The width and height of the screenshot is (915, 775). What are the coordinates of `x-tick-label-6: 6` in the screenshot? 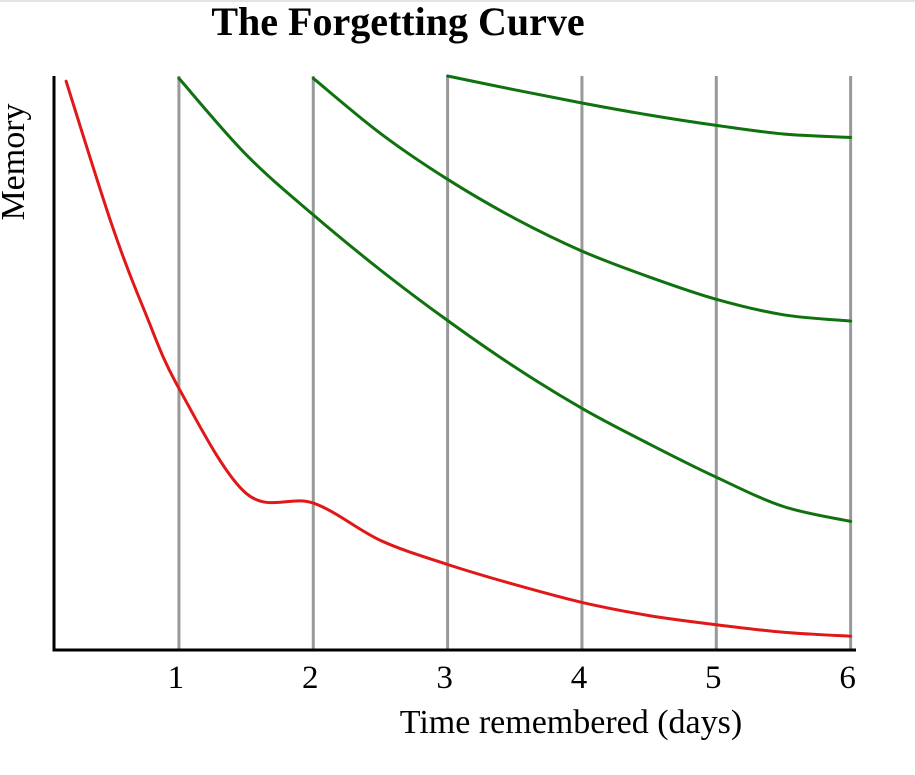 It's located at (847, 678).